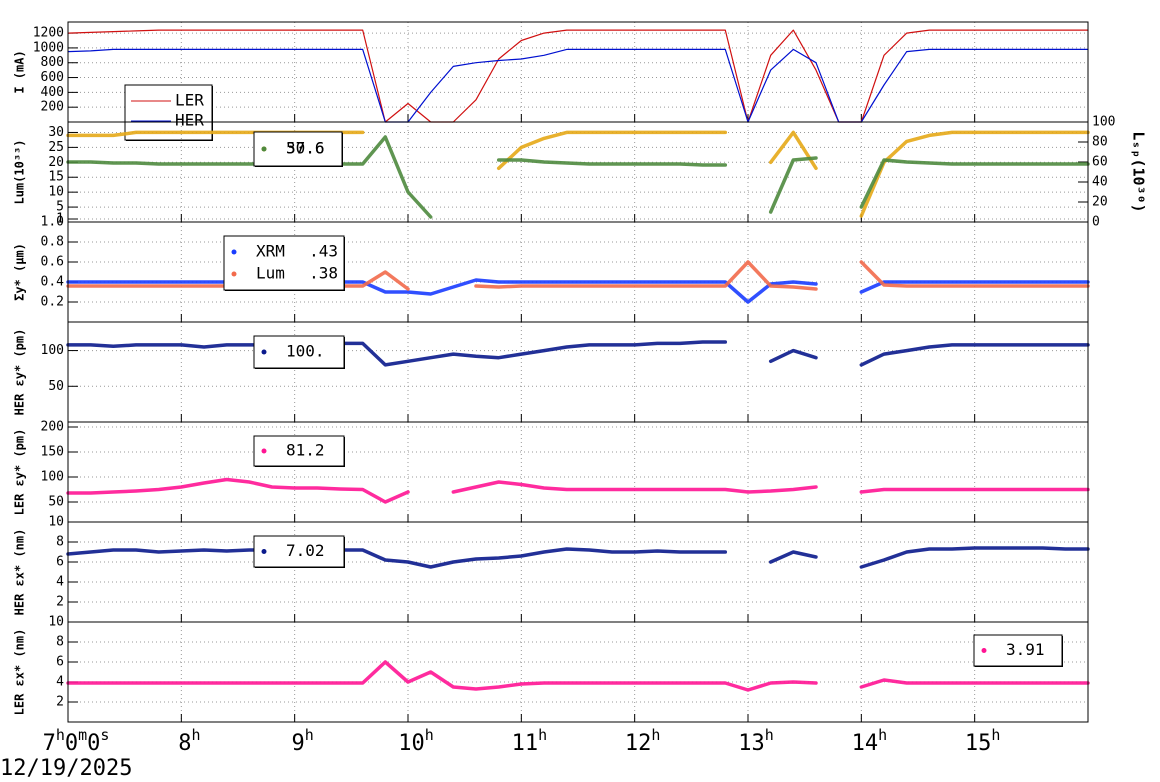  What do you see at coordinates (305, 351) in the screenshot?
I see `legend-label: 100.` at bounding box center [305, 351].